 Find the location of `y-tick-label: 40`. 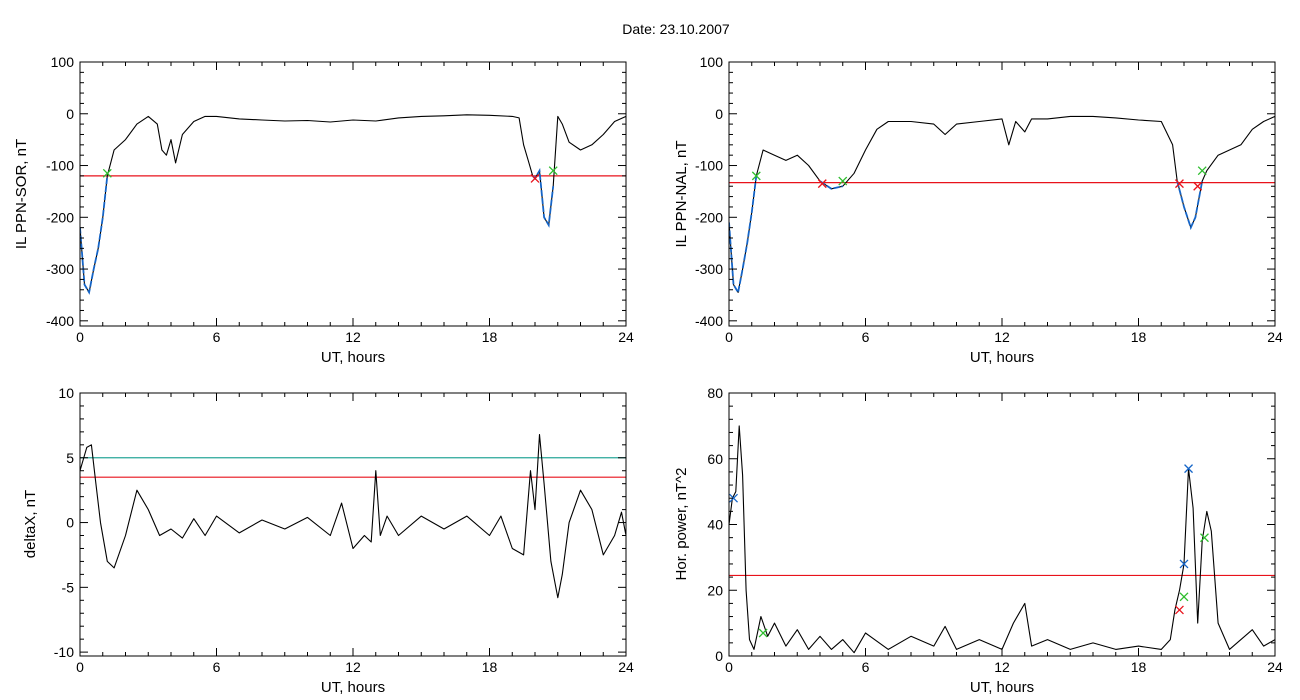

y-tick-label: 40 is located at coordinates (715, 525).